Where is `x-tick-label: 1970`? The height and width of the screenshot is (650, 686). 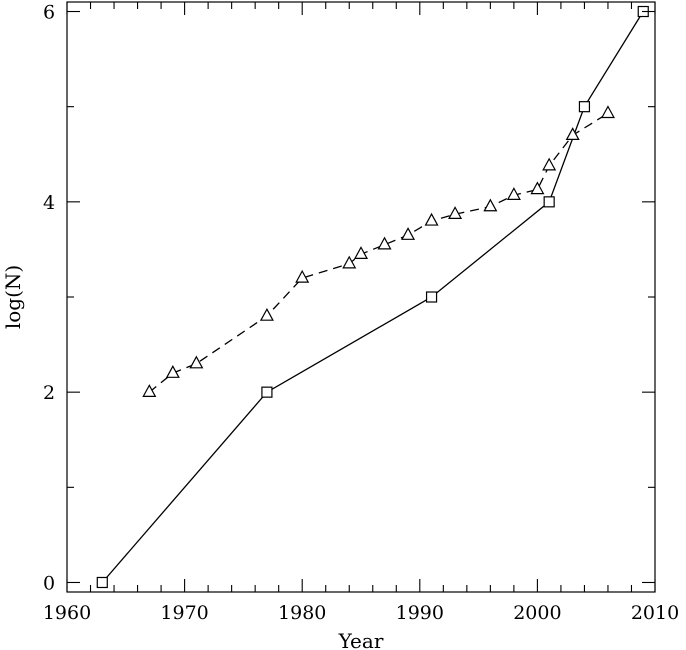
x-tick-label: 1970 is located at coordinates (184, 613).